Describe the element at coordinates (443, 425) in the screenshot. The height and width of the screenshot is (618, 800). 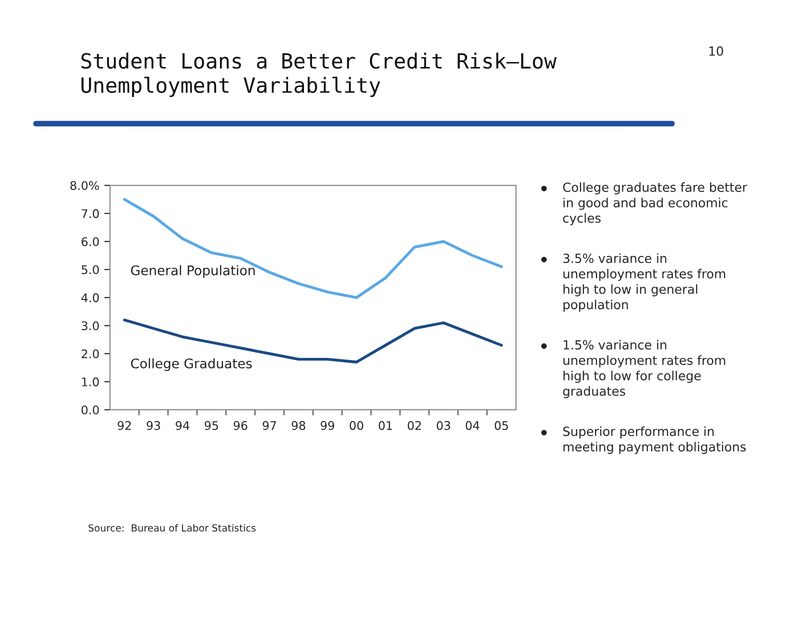
I see `x-tick-label: 03` at that location.